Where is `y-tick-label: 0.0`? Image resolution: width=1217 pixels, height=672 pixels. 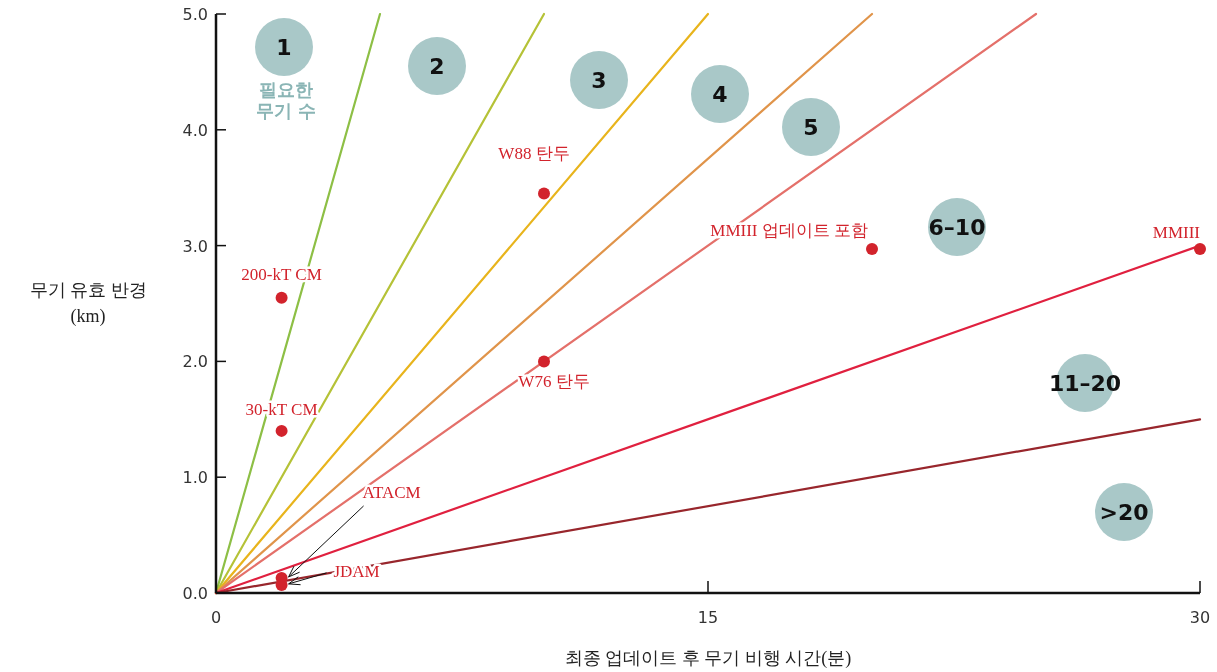 y-tick-label: 0.0 is located at coordinates (195, 593).